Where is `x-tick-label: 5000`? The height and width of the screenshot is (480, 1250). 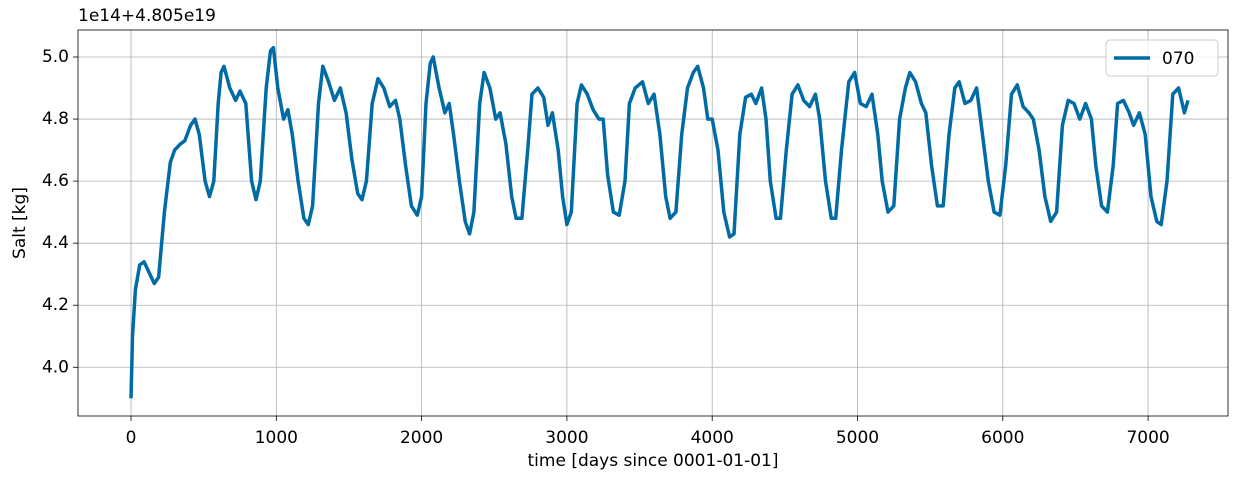
x-tick-label: 5000 is located at coordinates (857, 438).